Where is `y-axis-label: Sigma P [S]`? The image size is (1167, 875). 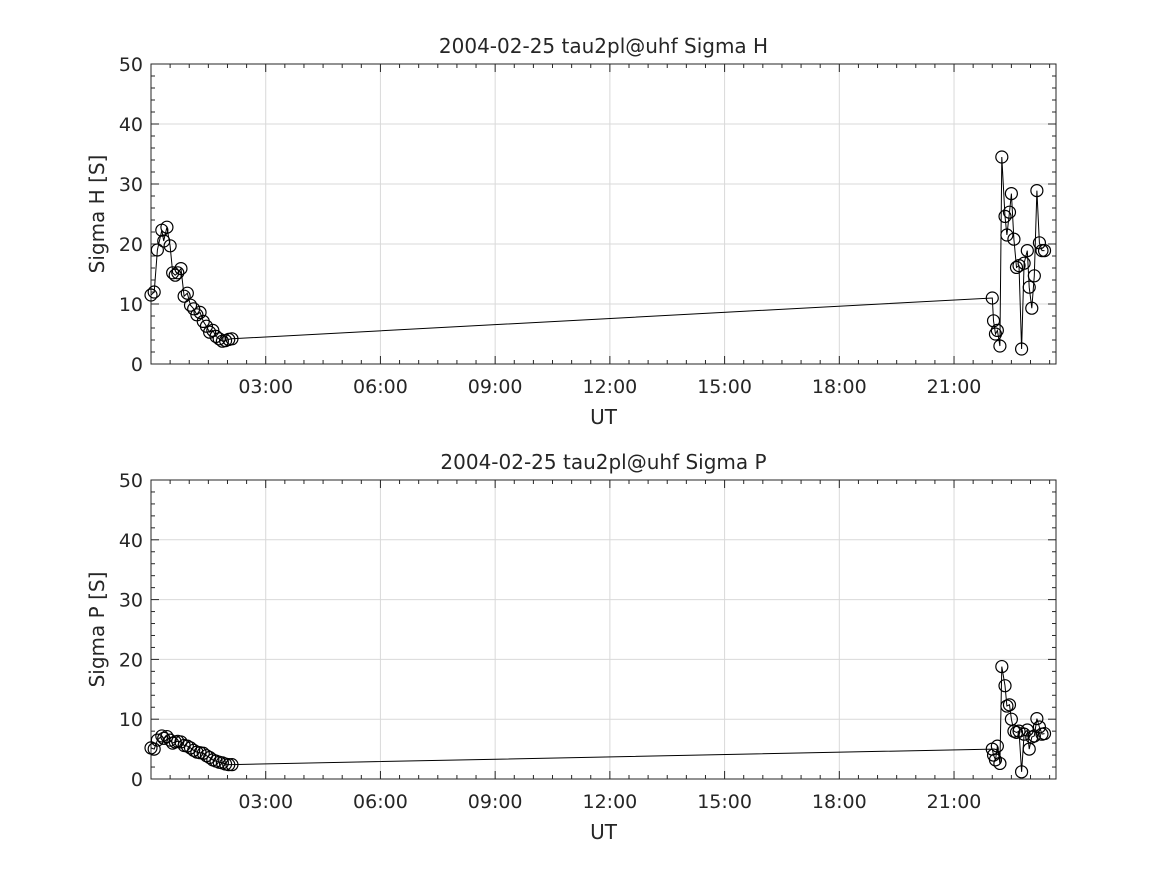 y-axis-label: Sigma P [S] is located at coordinates (97, 630).